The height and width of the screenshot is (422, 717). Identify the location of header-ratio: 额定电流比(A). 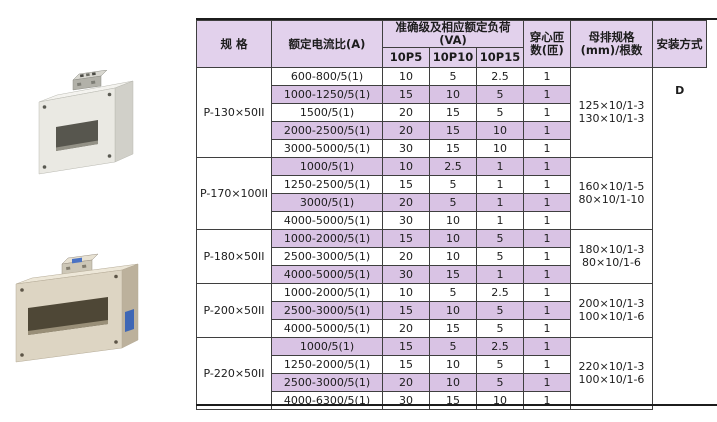
(327, 44).